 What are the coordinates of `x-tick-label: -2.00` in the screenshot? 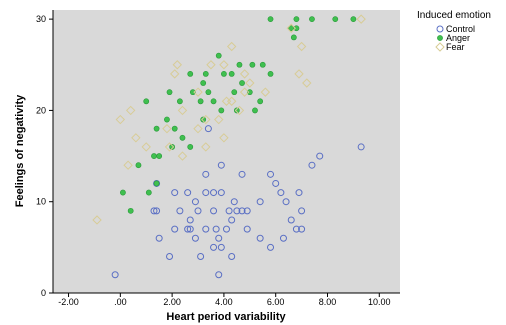 It's located at (68, 302).